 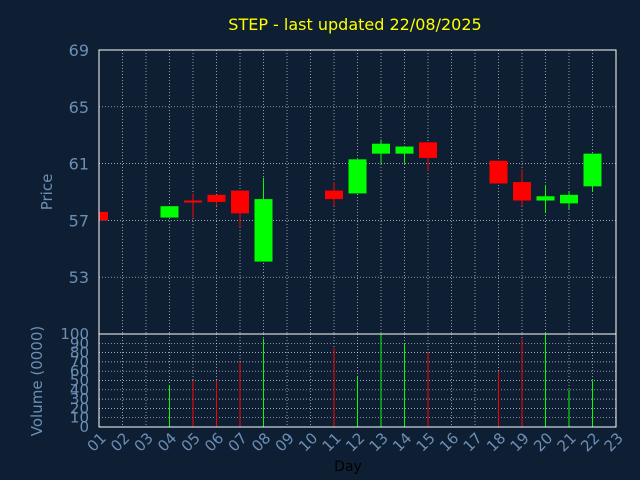 What do you see at coordinates (79, 390) in the screenshot?
I see `volume-tick-label: 40` at bounding box center [79, 390].